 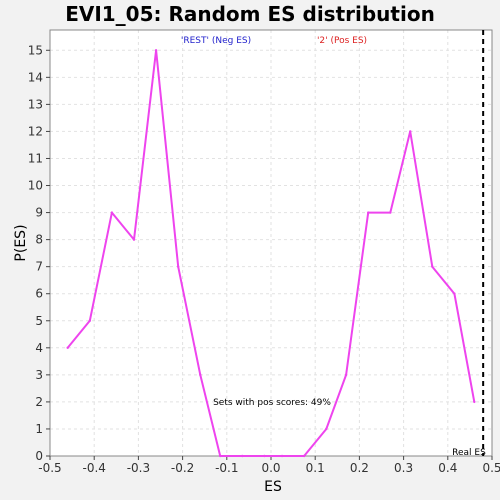 What do you see at coordinates (39, 456) in the screenshot?
I see `y-tick-label: 0` at bounding box center [39, 456].